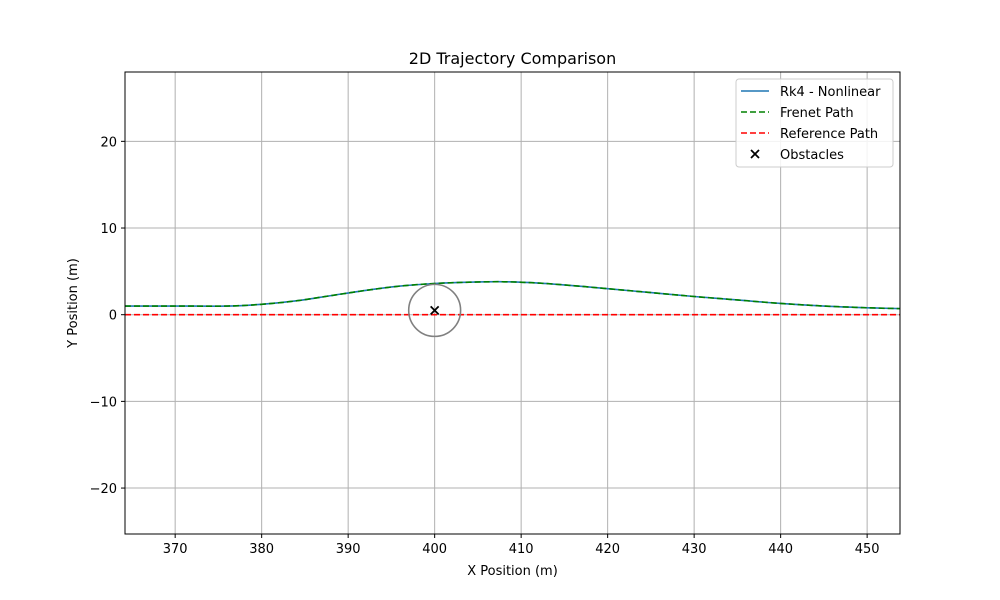 Image resolution: width=1000 pixels, height=600 pixels. I want to click on x-tick-label: 430, so click(694, 549).